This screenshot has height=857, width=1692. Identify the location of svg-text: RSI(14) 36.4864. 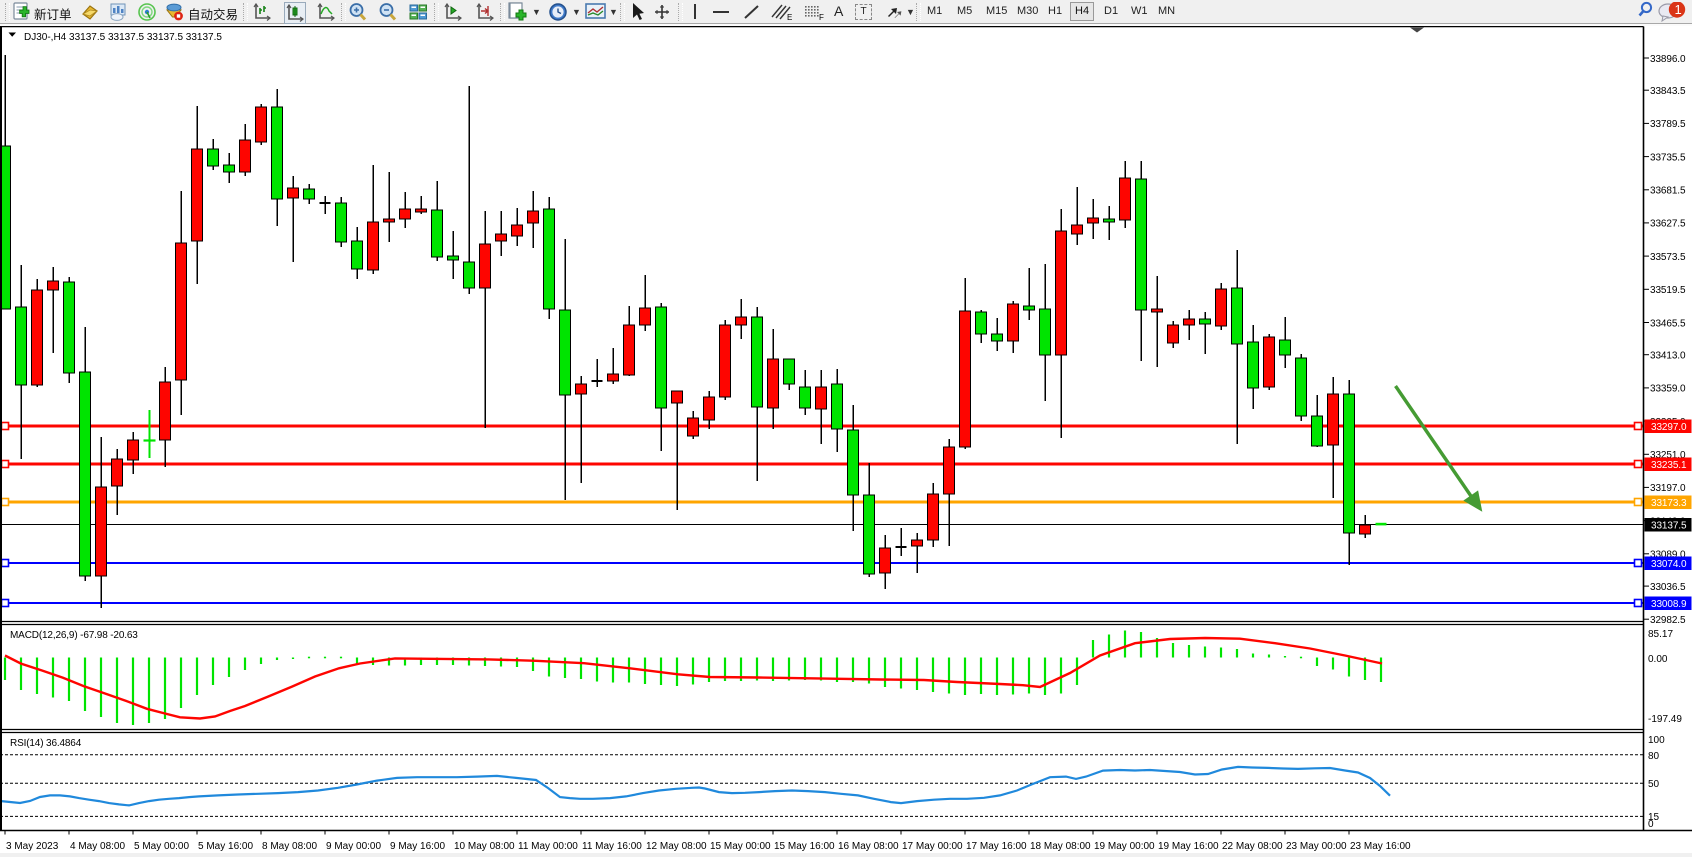
(46, 743).